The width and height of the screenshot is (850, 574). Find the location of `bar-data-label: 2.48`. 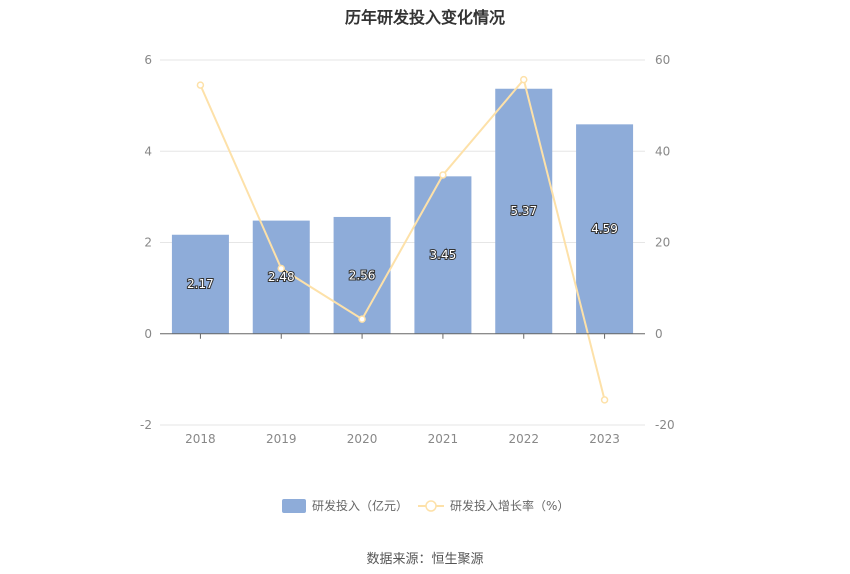

bar-data-label: 2.48 is located at coordinates (281, 277).